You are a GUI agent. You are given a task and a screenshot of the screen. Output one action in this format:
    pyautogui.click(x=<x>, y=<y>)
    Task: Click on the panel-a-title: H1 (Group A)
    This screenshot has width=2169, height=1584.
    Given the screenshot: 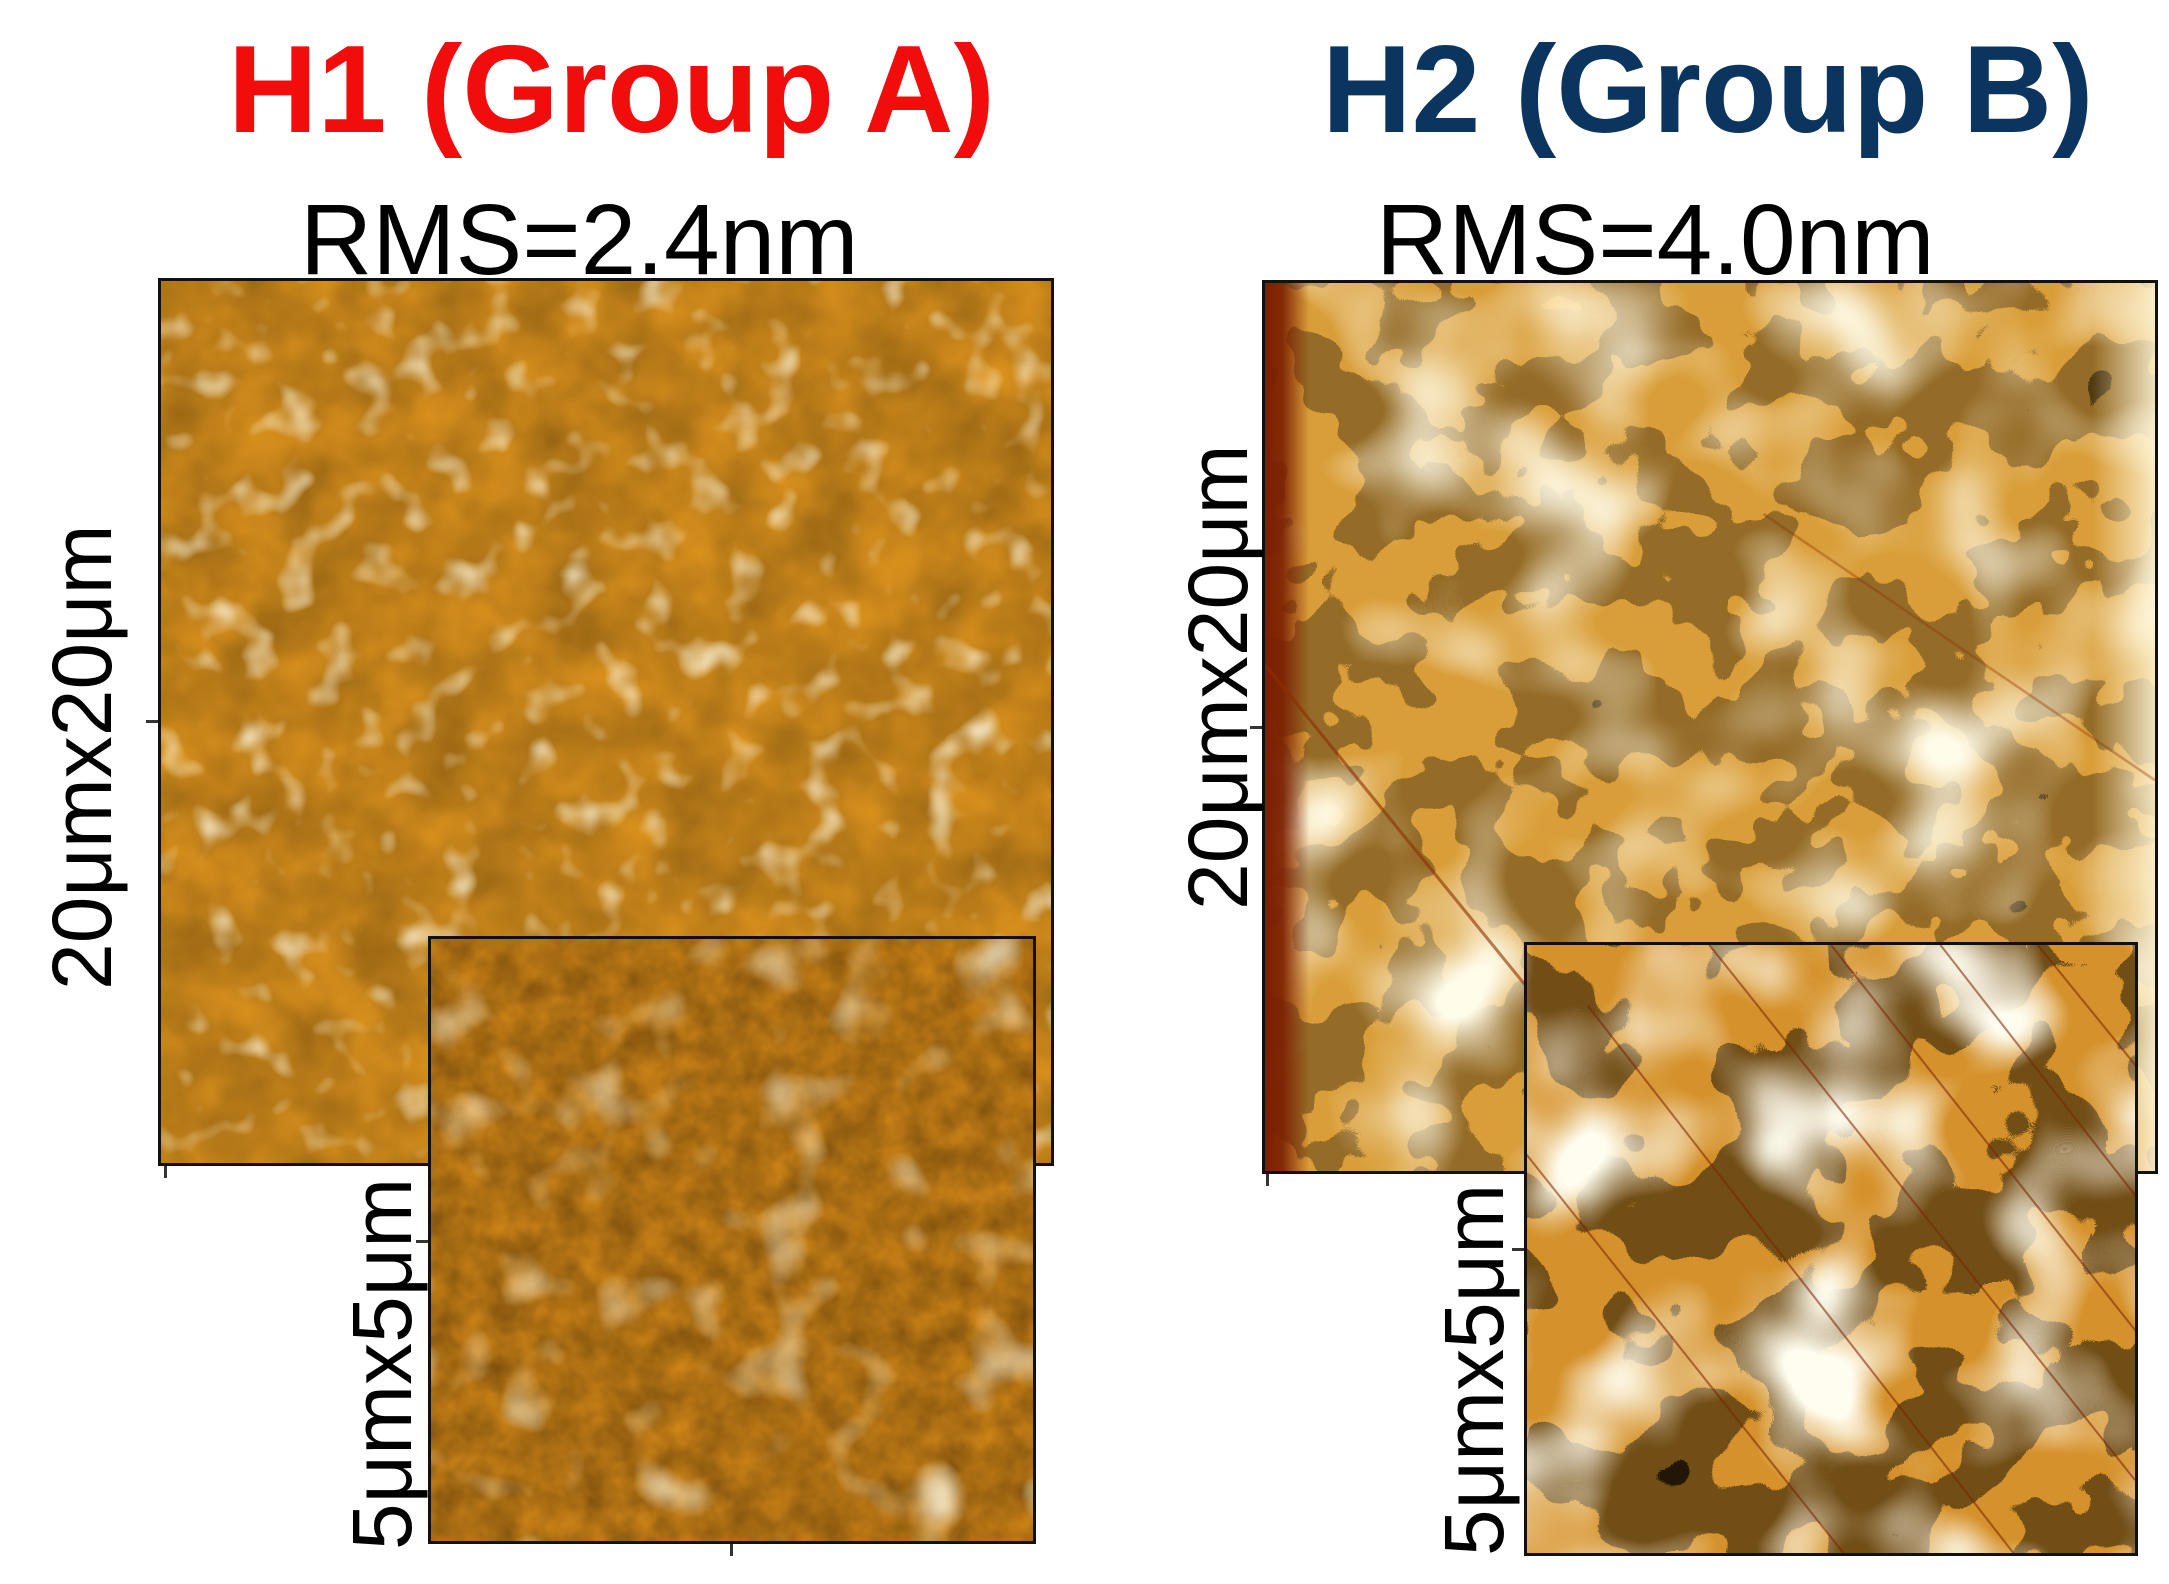 What is the action you would take?
    pyautogui.click(x=611, y=90)
    